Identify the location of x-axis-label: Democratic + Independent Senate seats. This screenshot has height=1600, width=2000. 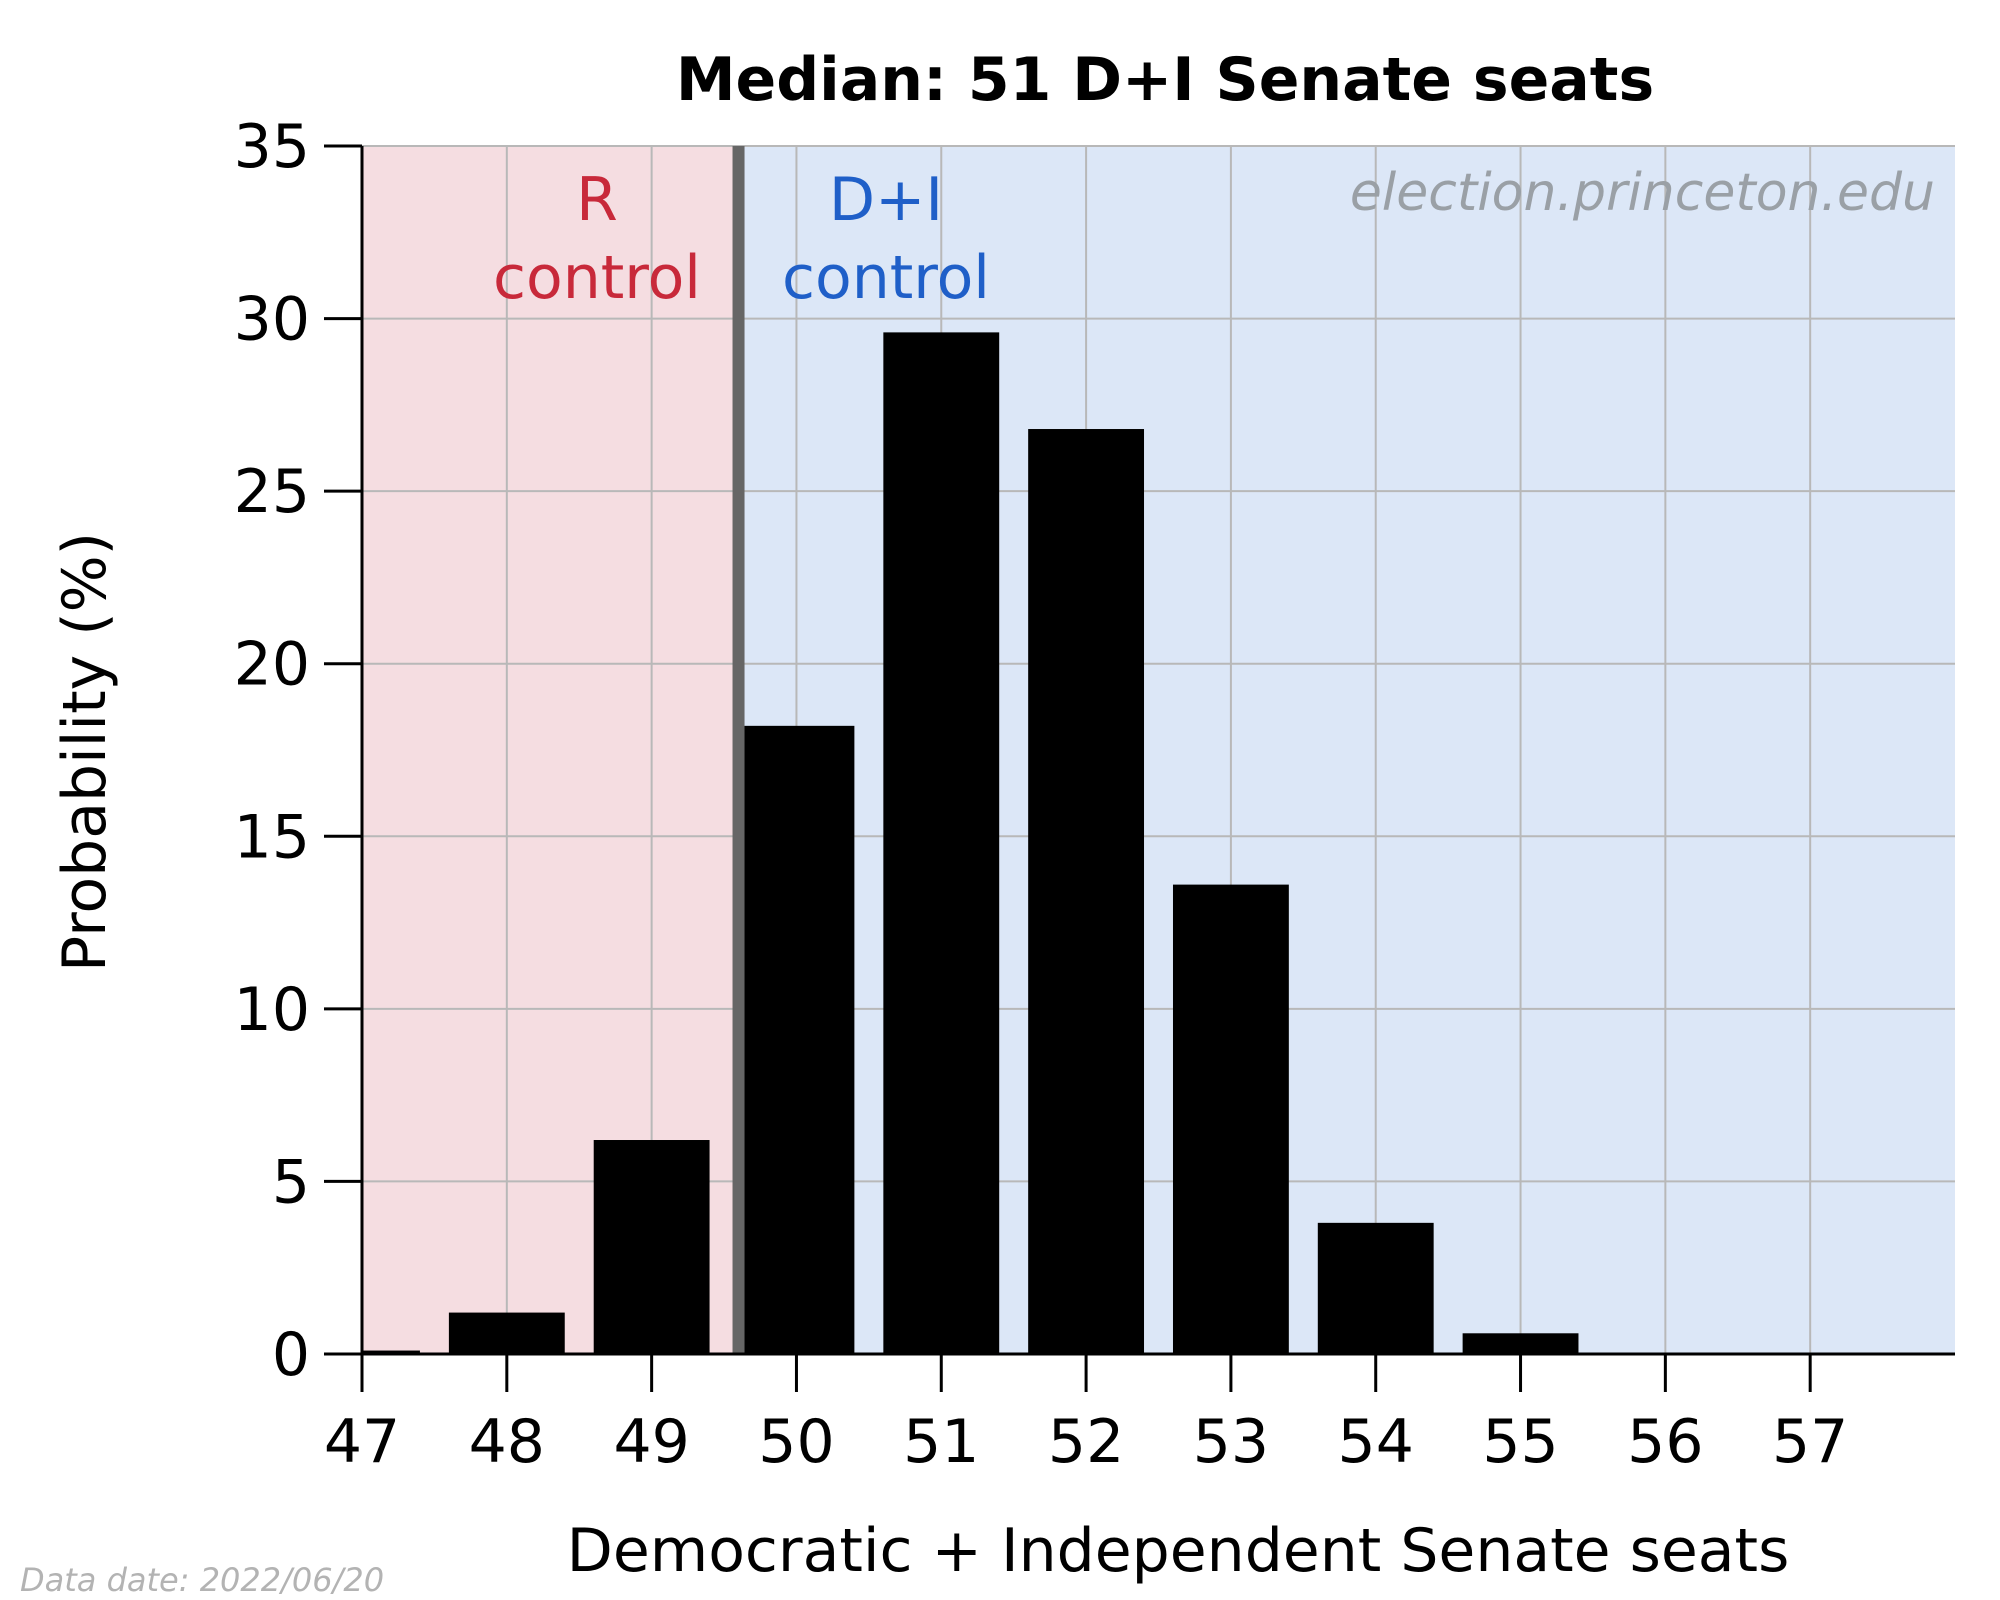
(1178, 1551).